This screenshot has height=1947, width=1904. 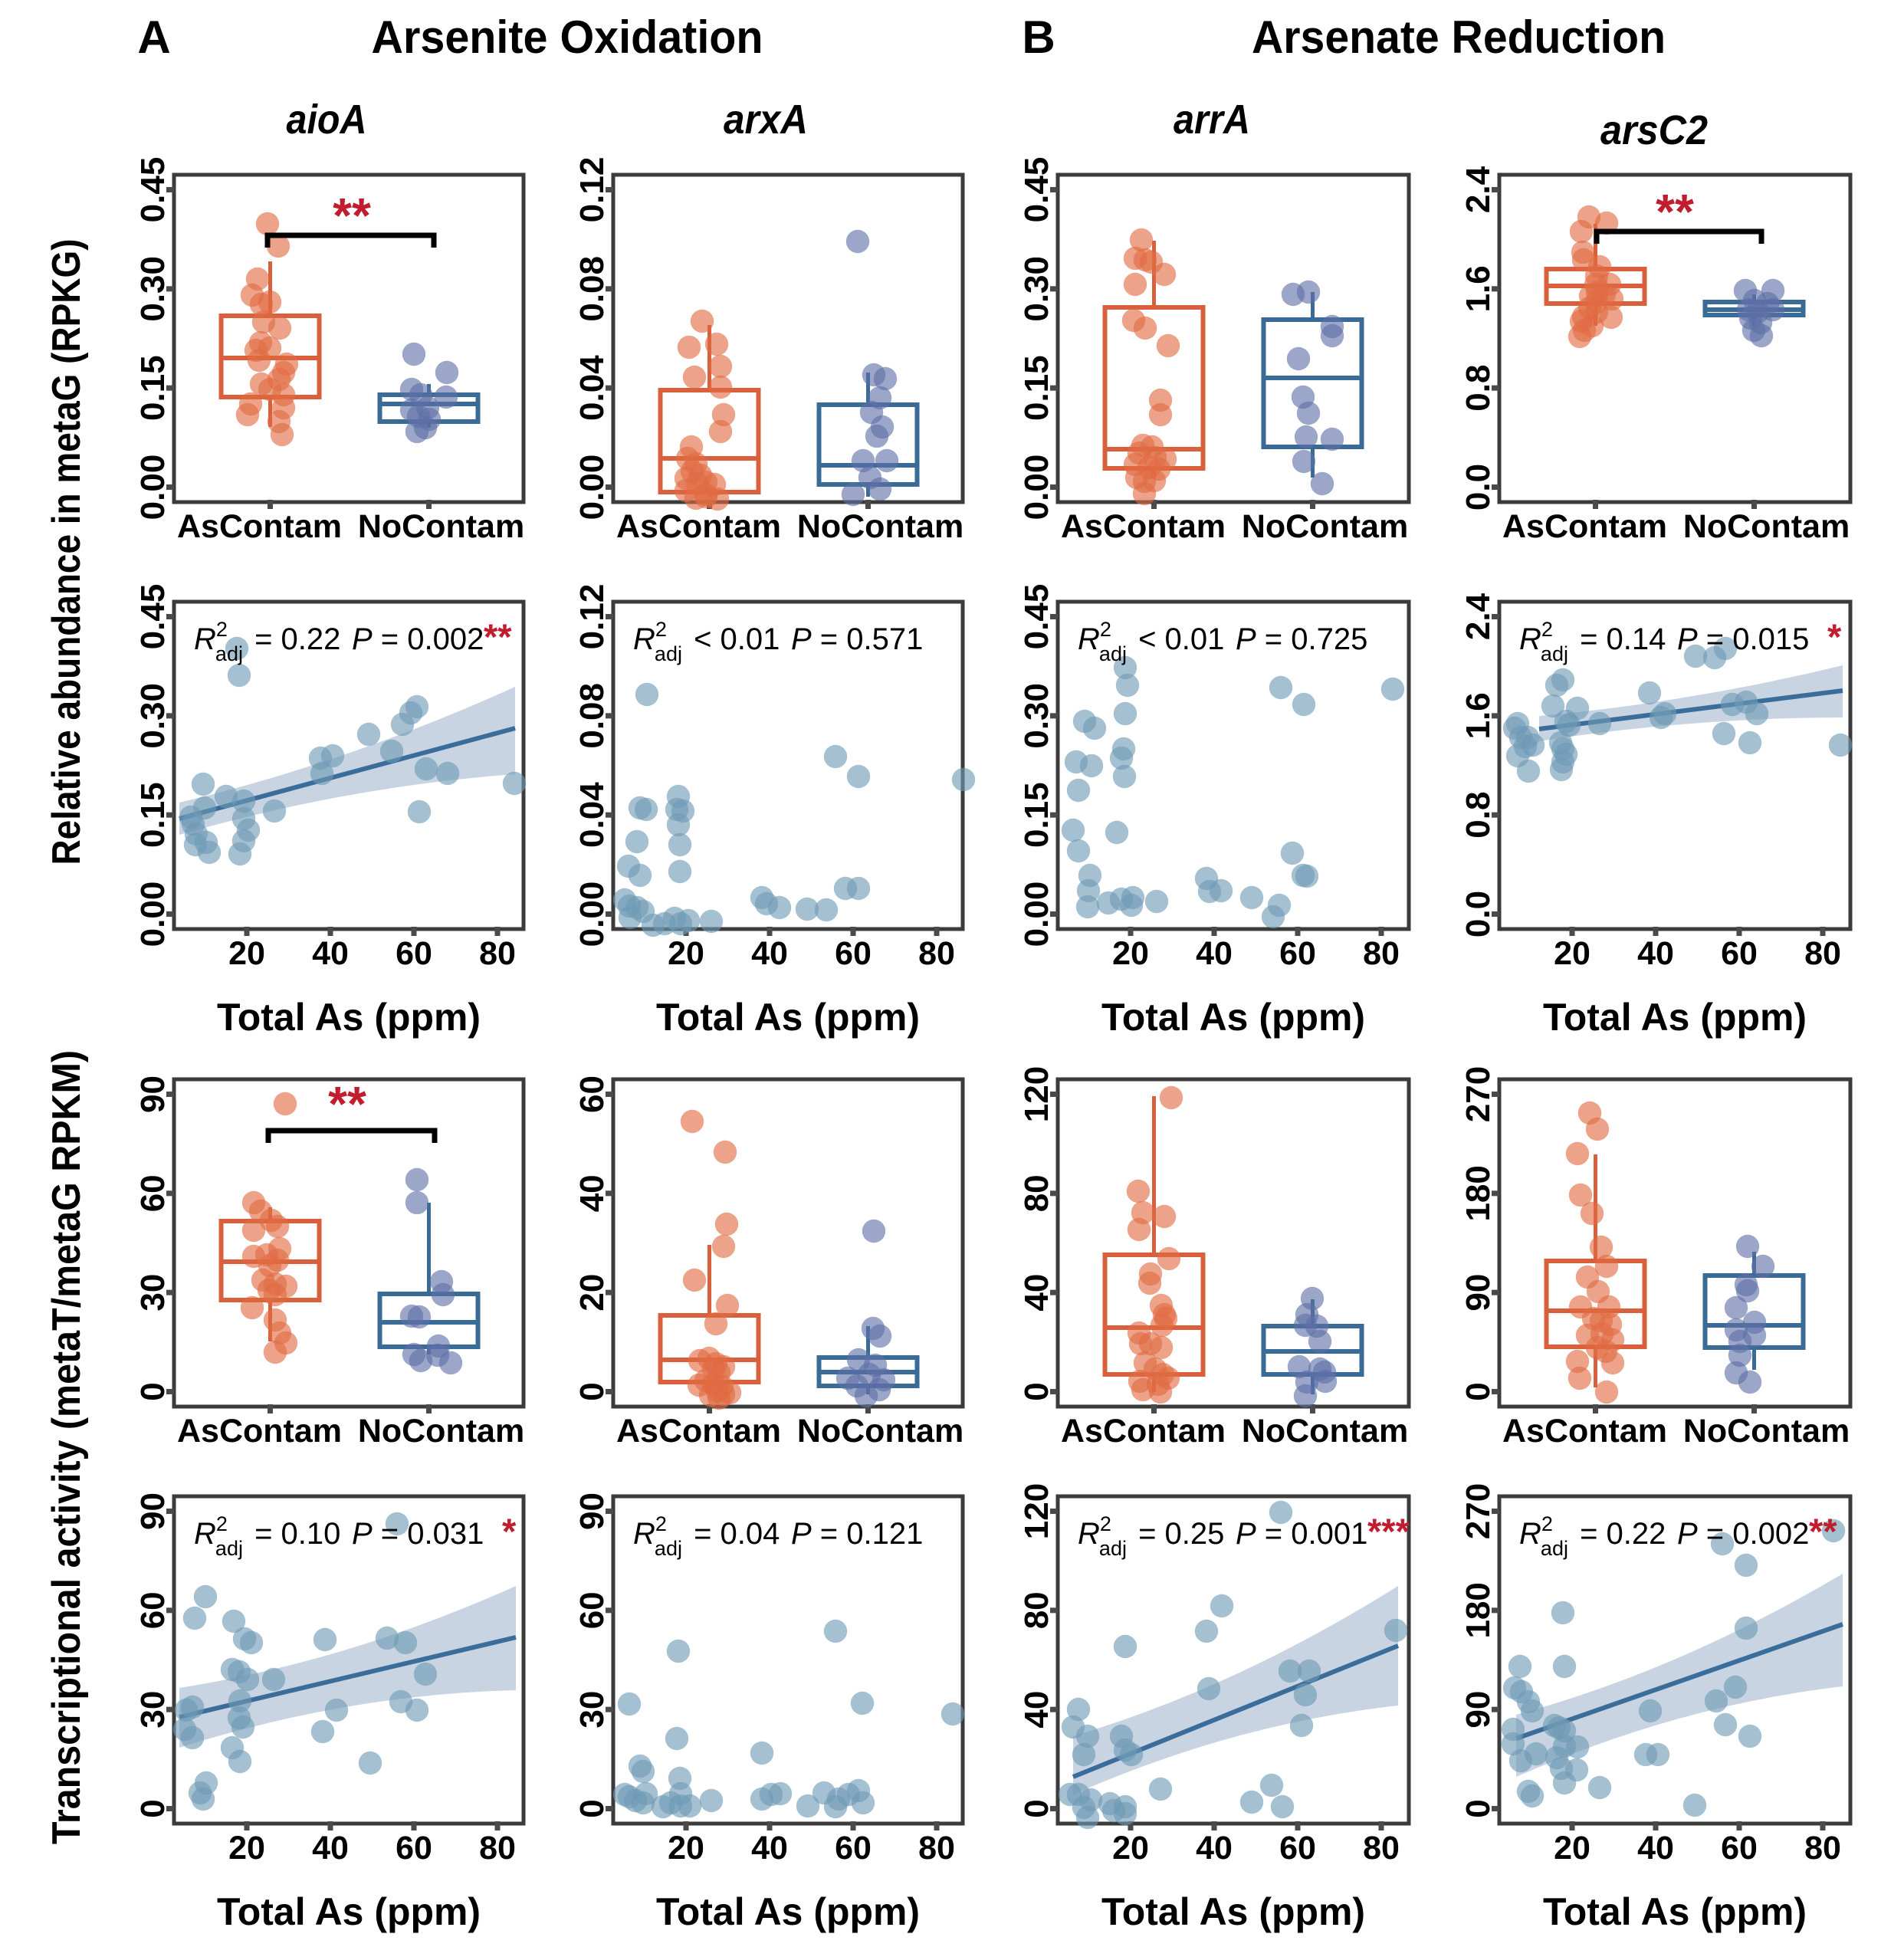 I want to click on svg-text: arsC2, so click(x=1654, y=130).